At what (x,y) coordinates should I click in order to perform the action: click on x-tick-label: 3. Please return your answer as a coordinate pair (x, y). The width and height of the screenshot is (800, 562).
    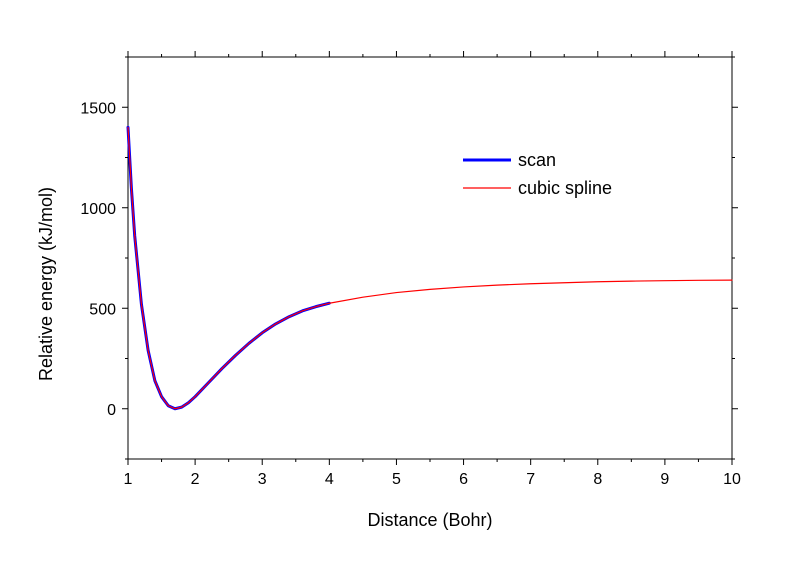
    Looking at the image, I should click on (262, 479).